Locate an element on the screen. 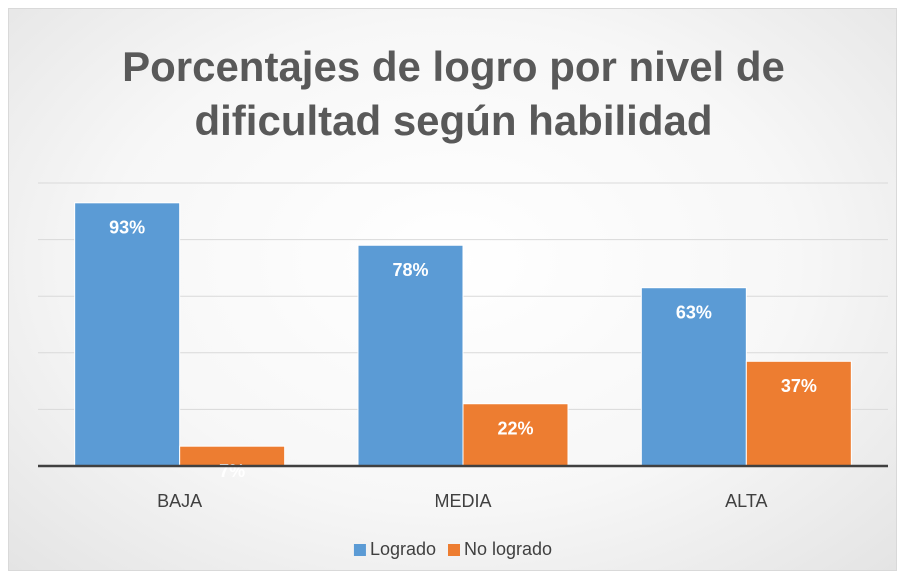 This screenshot has width=907, height=581. legend-label: No logrado is located at coordinates (508, 549).